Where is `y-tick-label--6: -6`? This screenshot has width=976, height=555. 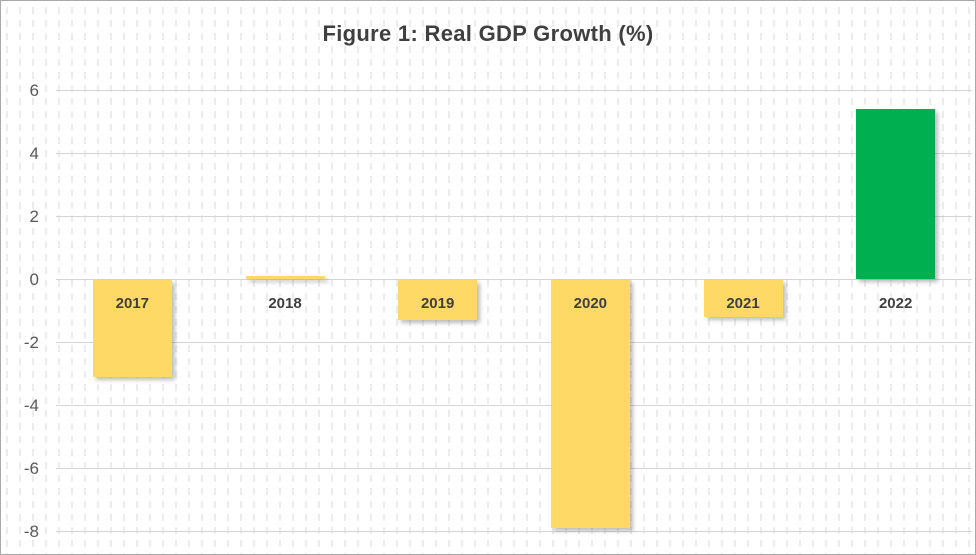
y-tick-label--6: -6 is located at coordinates (31, 468).